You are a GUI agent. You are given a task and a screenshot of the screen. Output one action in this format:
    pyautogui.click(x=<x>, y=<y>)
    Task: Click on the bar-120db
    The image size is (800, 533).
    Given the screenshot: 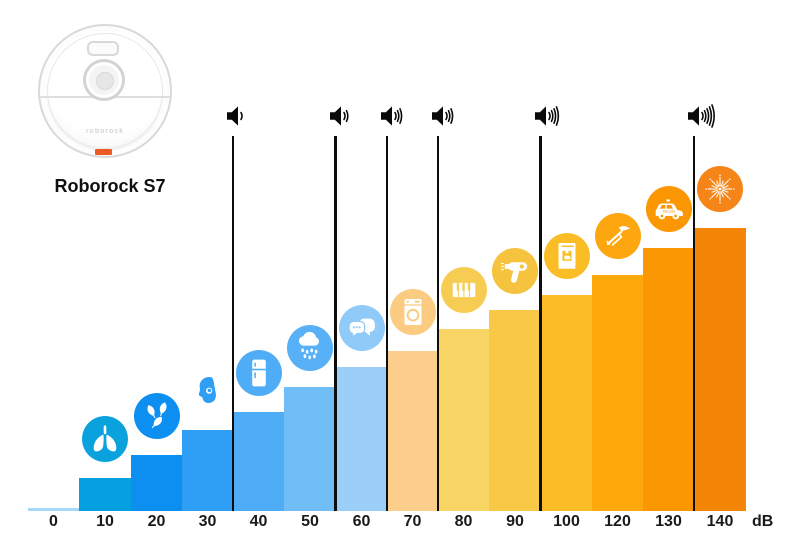 What is the action you would take?
    pyautogui.click(x=617, y=393)
    